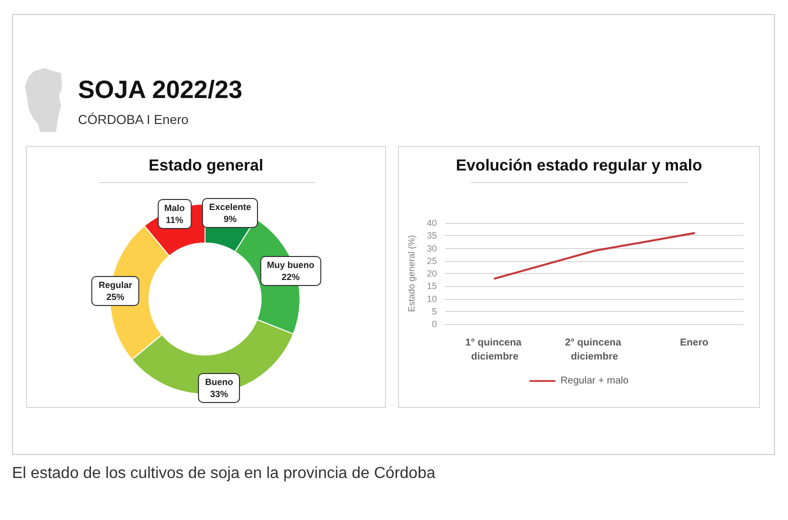 The width and height of the screenshot is (788, 520). What do you see at coordinates (206, 166) in the screenshot?
I see `chart-title: Estado general` at bounding box center [206, 166].